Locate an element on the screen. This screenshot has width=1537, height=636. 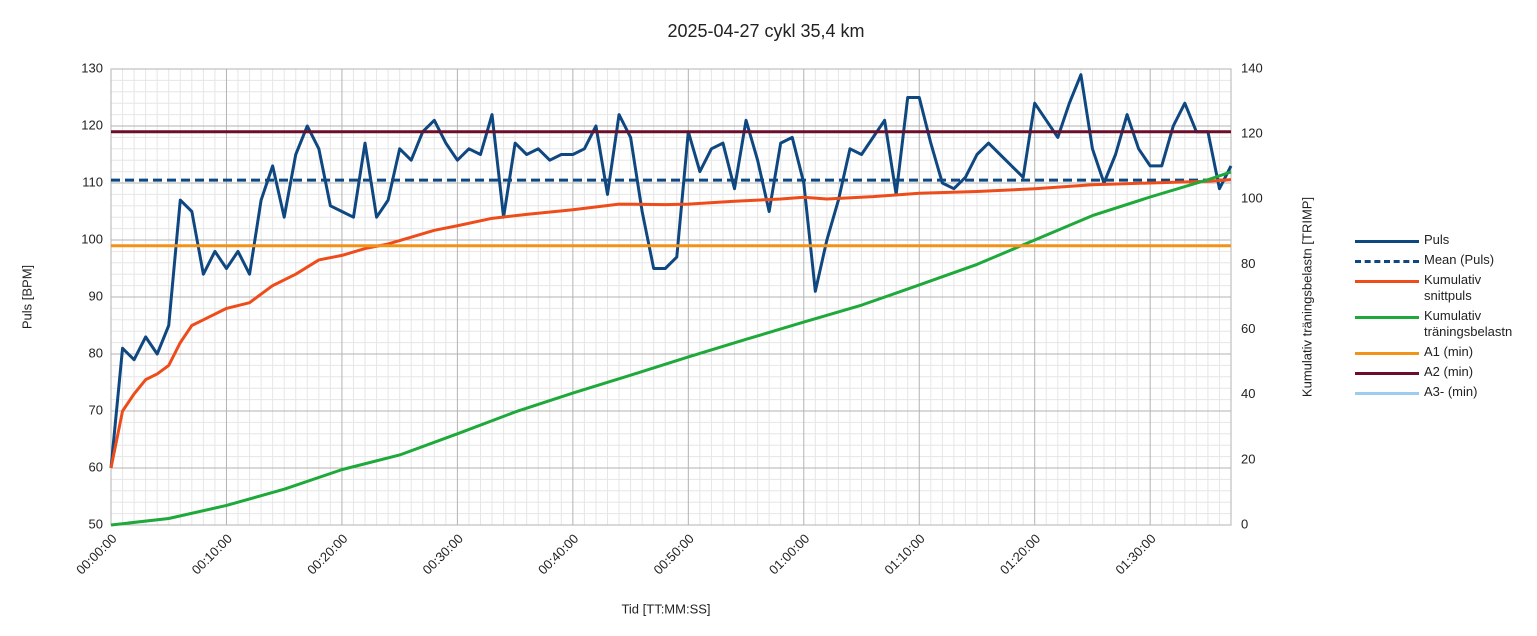
x-tick-label: 00:30:00 is located at coordinates (443, 554).